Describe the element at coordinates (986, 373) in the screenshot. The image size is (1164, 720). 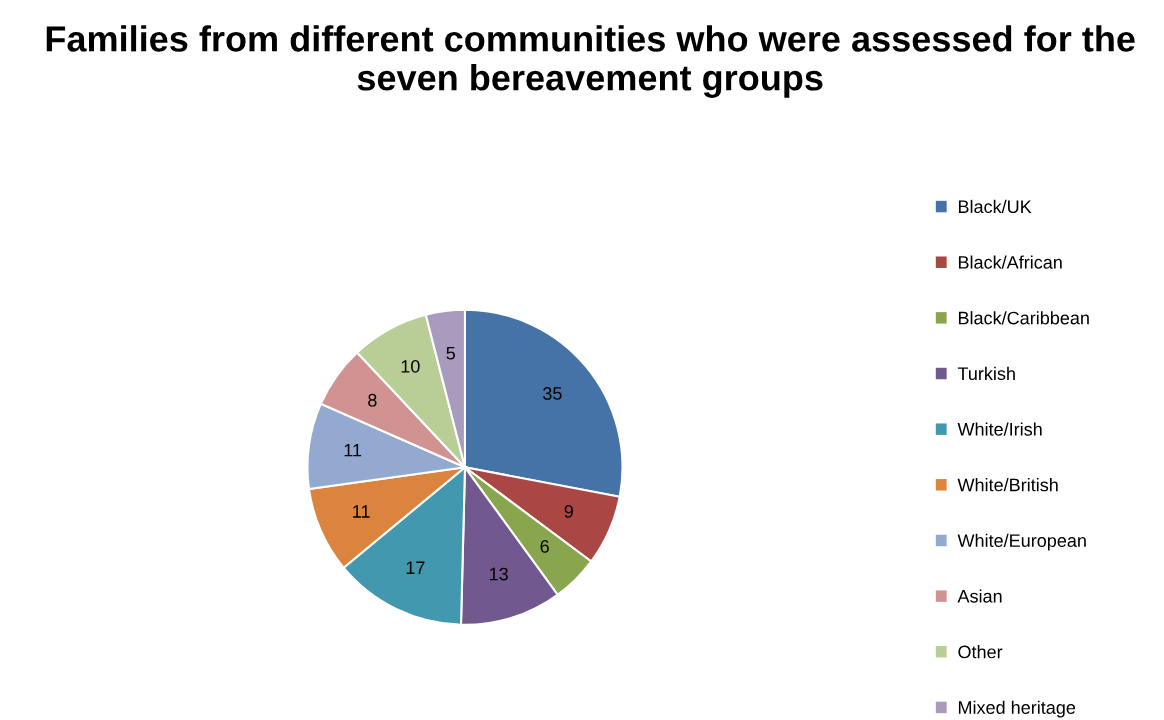
I see `legend-label: Turkish` at that location.